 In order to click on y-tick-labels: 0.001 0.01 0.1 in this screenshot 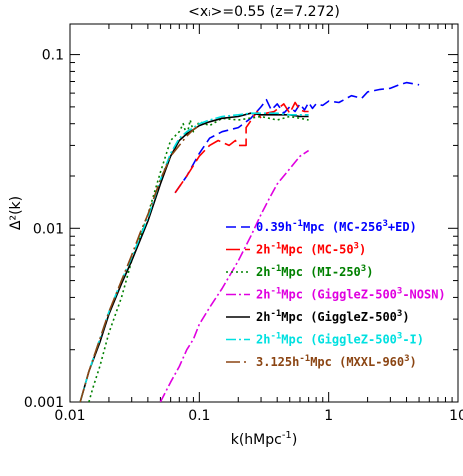, I will do `click(44, 229)`.